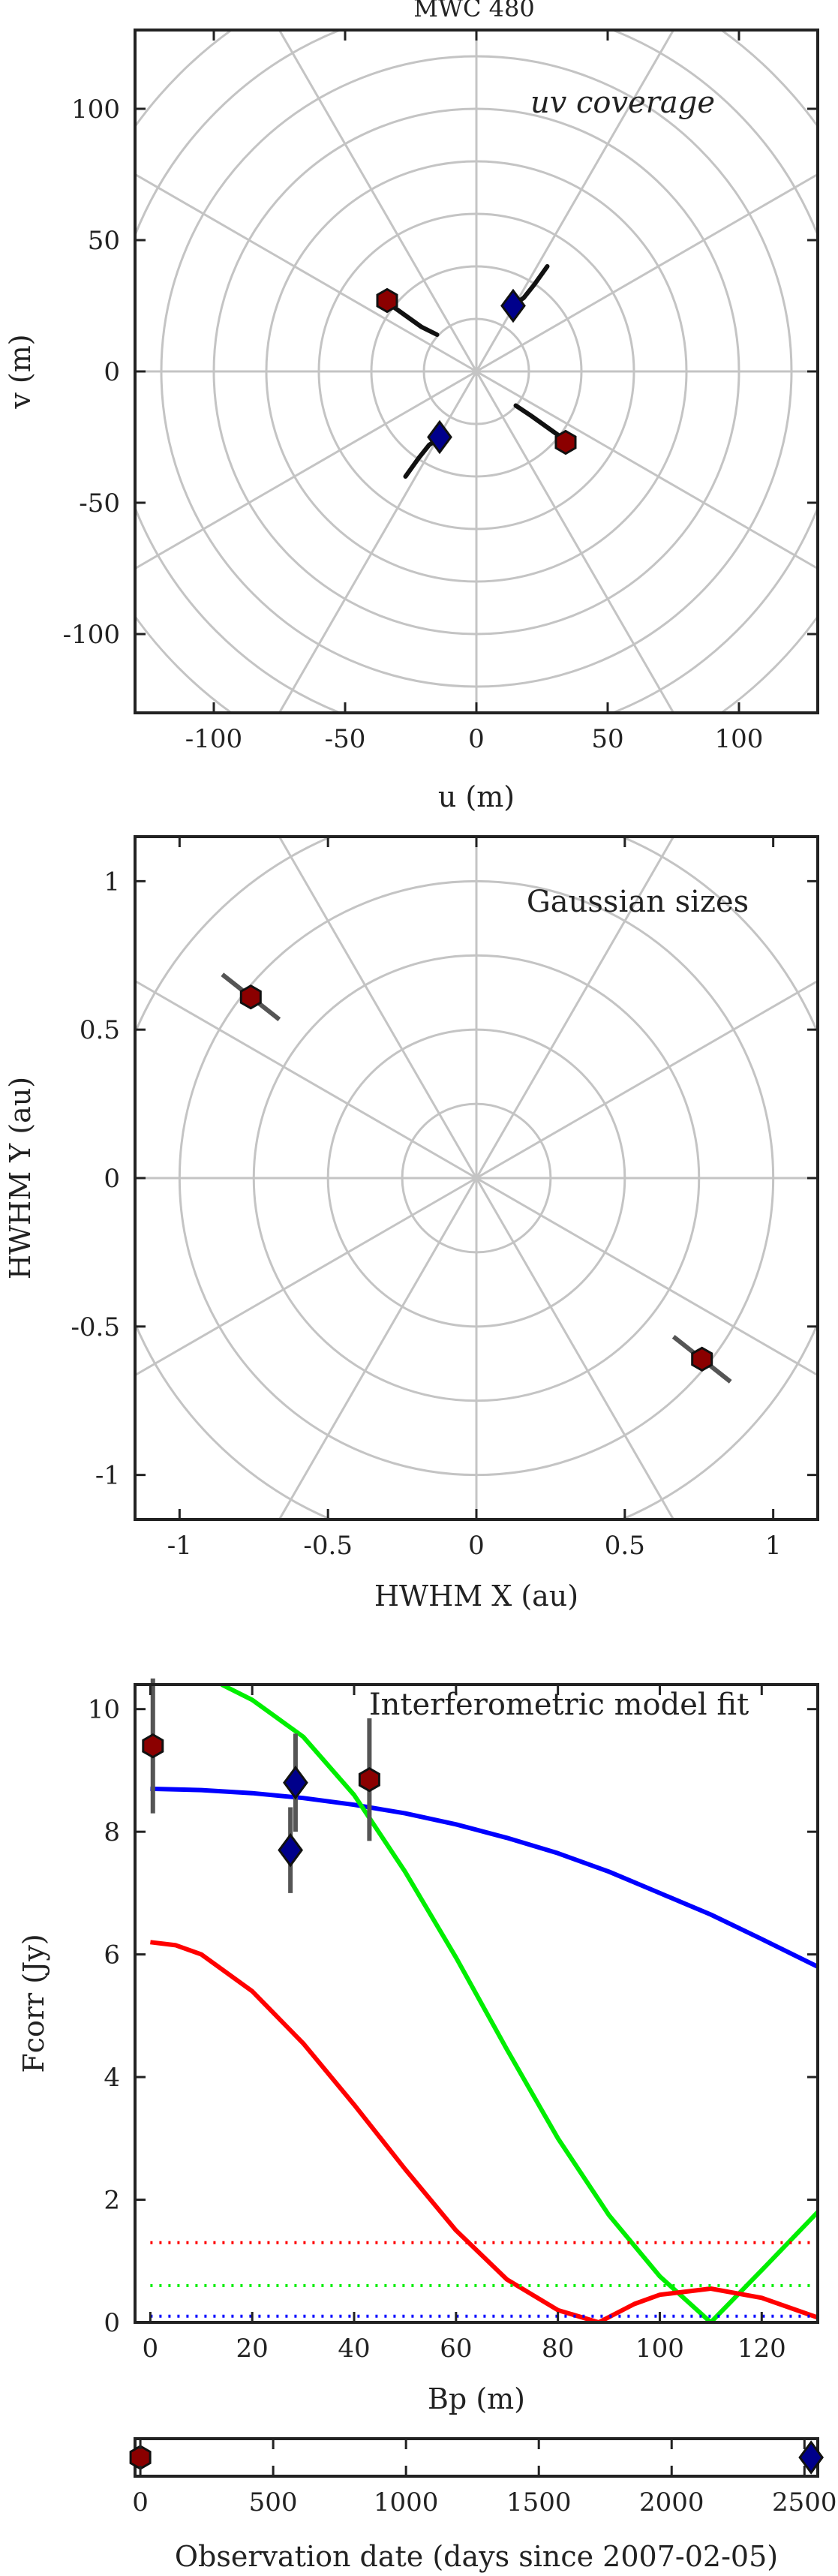 This screenshot has width=838, height=2576. Describe the element at coordinates (328, 1546) in the screenshot. I see `x-tick-label: -0.5` at that location.